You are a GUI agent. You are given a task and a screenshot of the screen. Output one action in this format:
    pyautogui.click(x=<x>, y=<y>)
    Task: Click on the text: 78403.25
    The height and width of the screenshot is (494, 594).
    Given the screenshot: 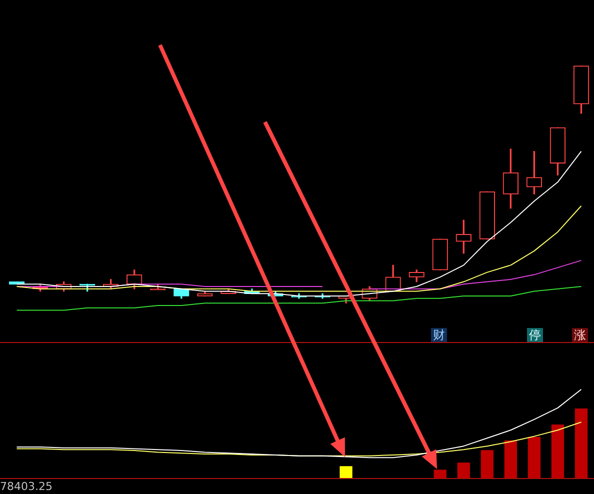 What is the action you would take?
    pyautogui.click(x=26, y=486)
    